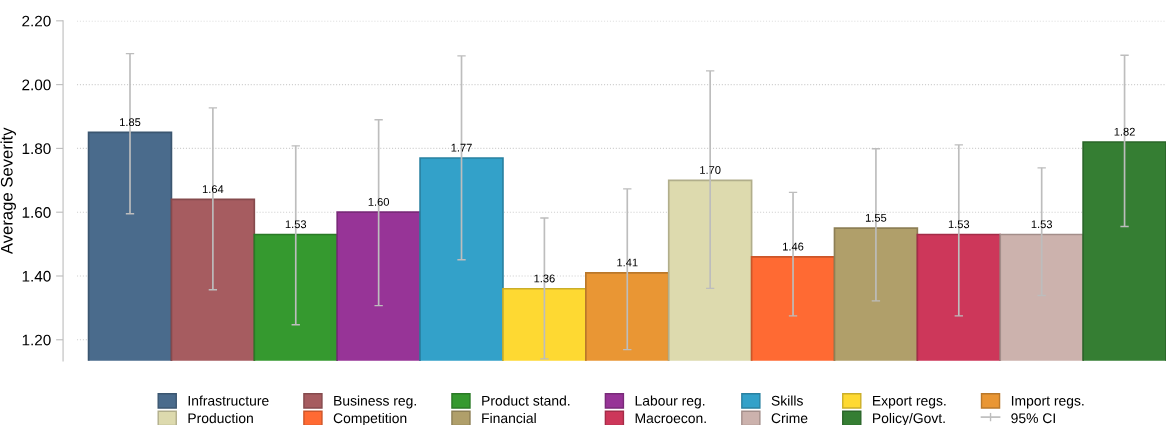  What do you see at coordinates (36, 212) in the screenshot?
I see `y-tick-label: 1.60` at bounding box center [36, 212].